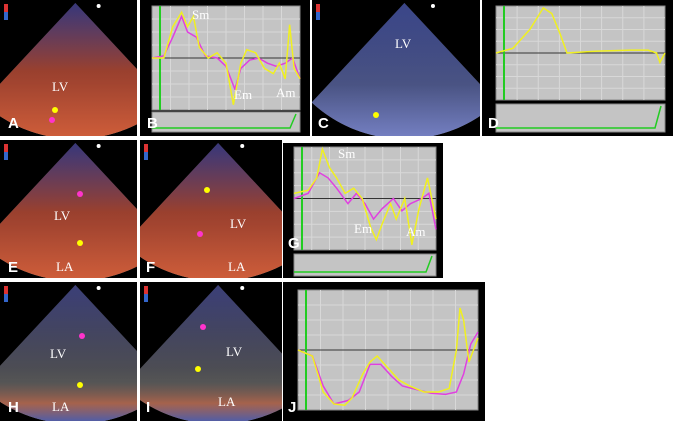 The image size is (673, 421). Describe the element at coordinates (13, 267) in the screenshot. I see `panel-letter: E` at that location.